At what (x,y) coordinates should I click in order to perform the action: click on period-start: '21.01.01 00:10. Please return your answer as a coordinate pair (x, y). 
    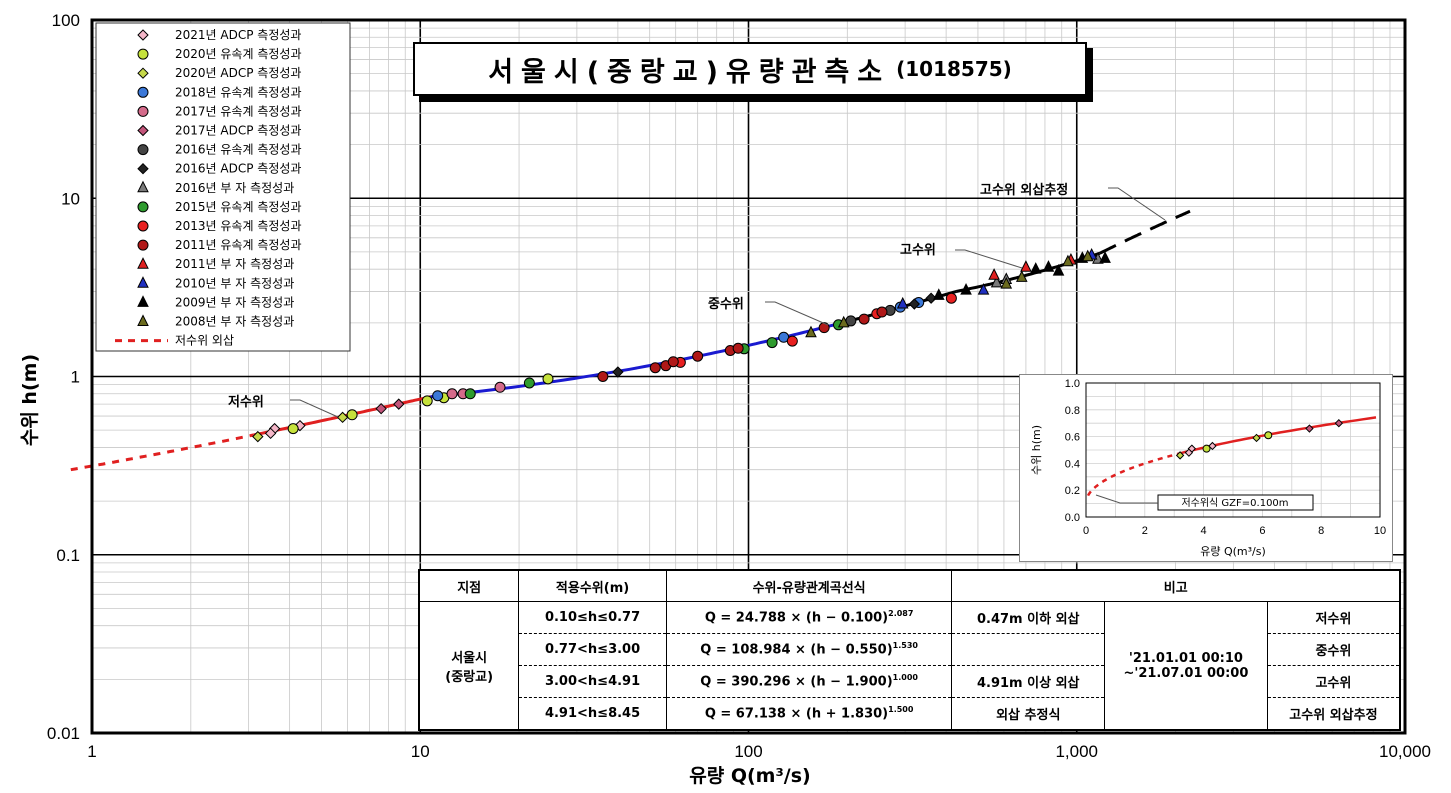
    Looking at the image, I should click on (1185, 658).